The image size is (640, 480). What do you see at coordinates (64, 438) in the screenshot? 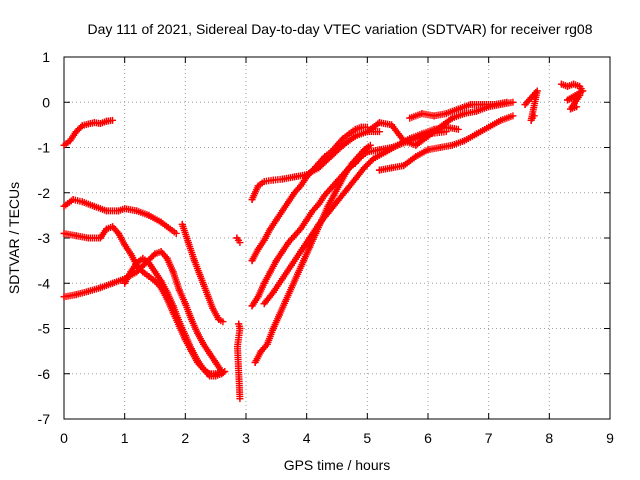
I see `x-tick-label: 0` at bounding box center [64, 438].